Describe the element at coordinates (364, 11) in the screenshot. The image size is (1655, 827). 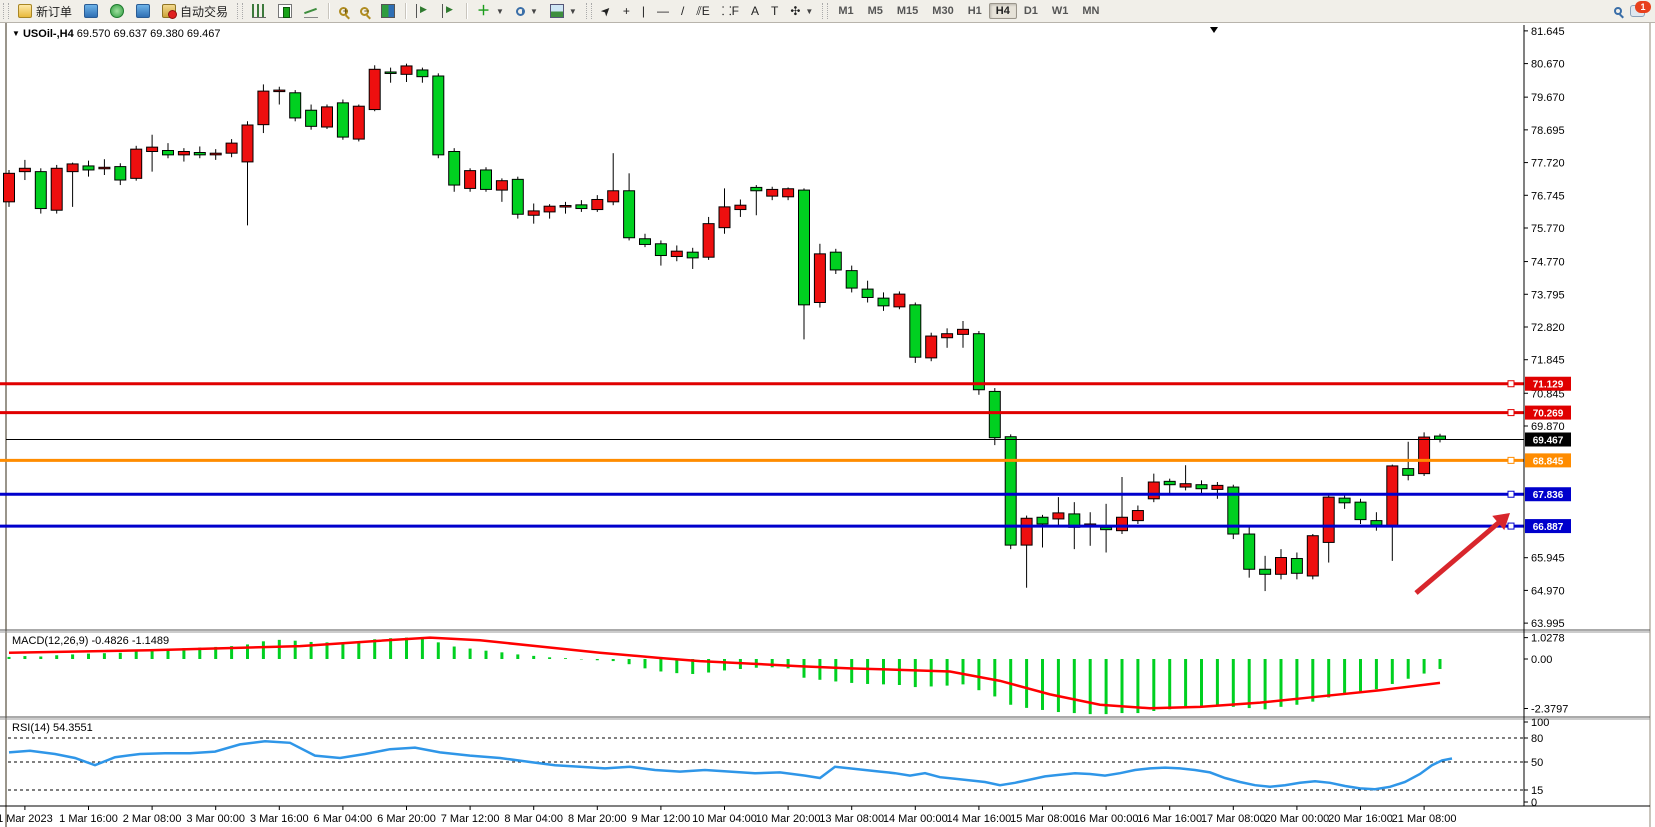
I see `zoom-out-button: −` at that location.